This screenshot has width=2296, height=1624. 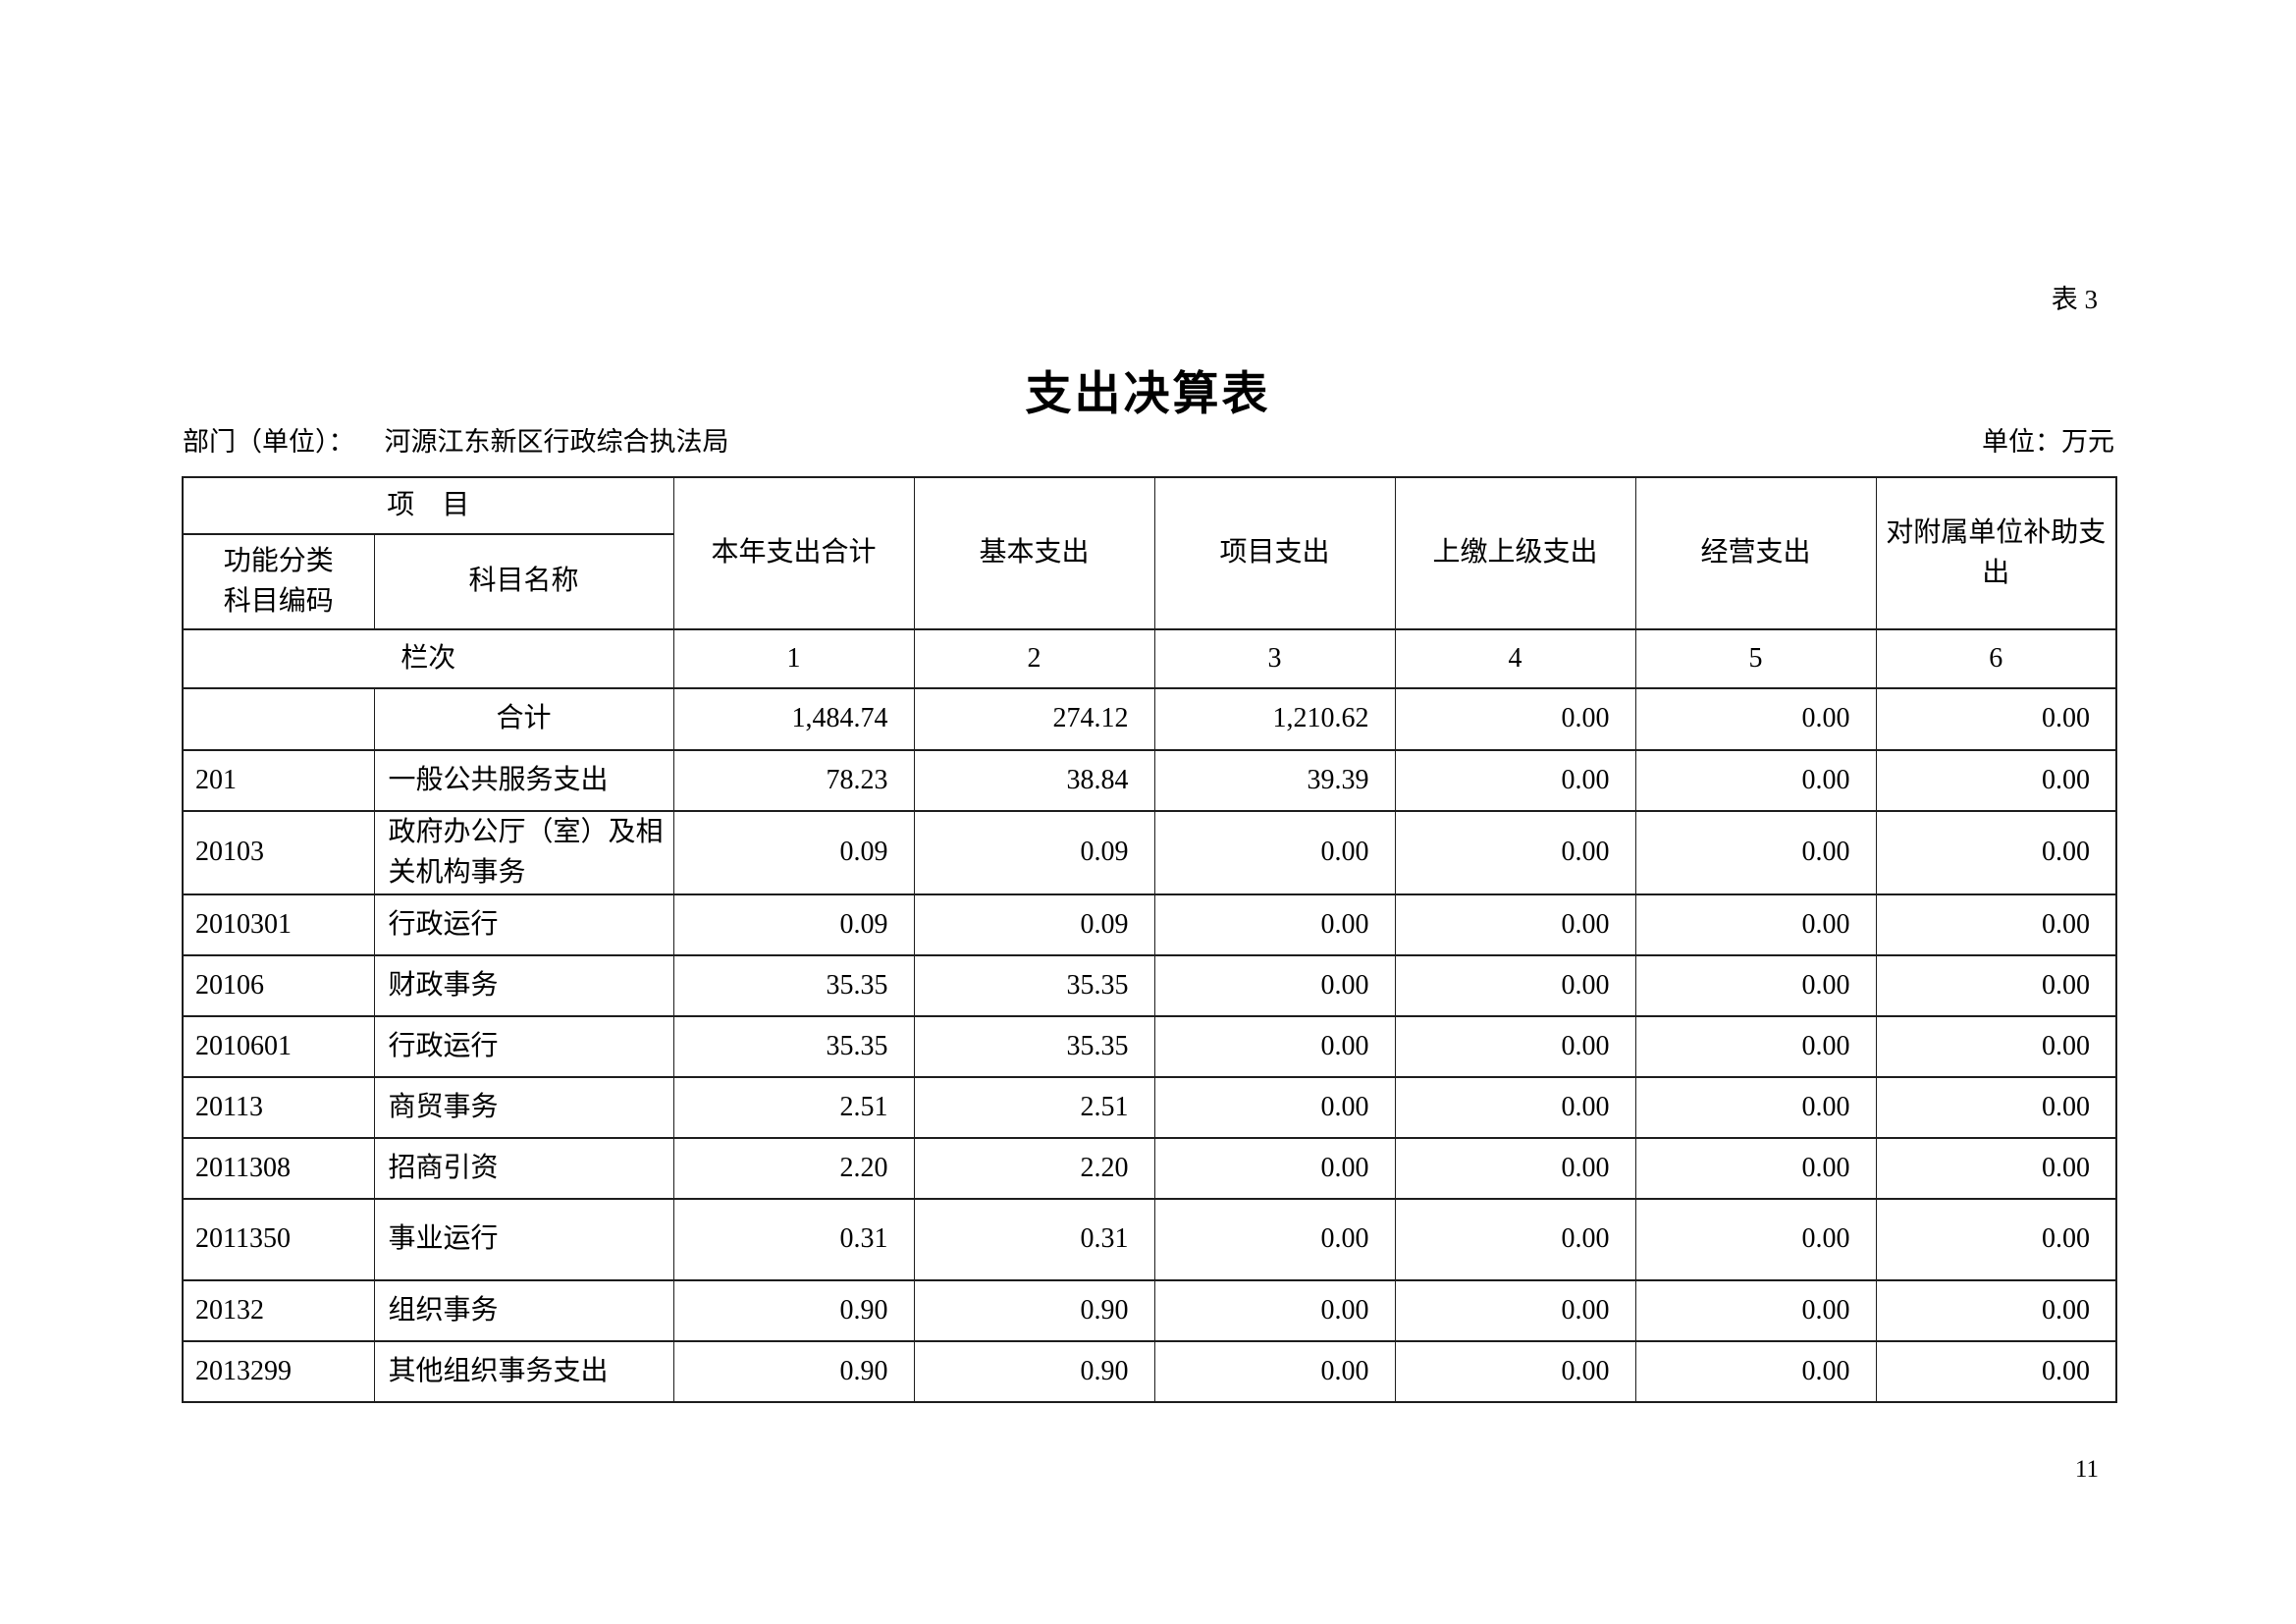 I want to click on page-number: 11, so click(x=2086, y=1469).